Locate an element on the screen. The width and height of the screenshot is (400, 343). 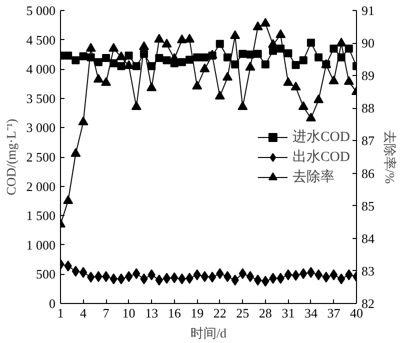
x-tick-label: 7 is located at coordinates (106, 313).